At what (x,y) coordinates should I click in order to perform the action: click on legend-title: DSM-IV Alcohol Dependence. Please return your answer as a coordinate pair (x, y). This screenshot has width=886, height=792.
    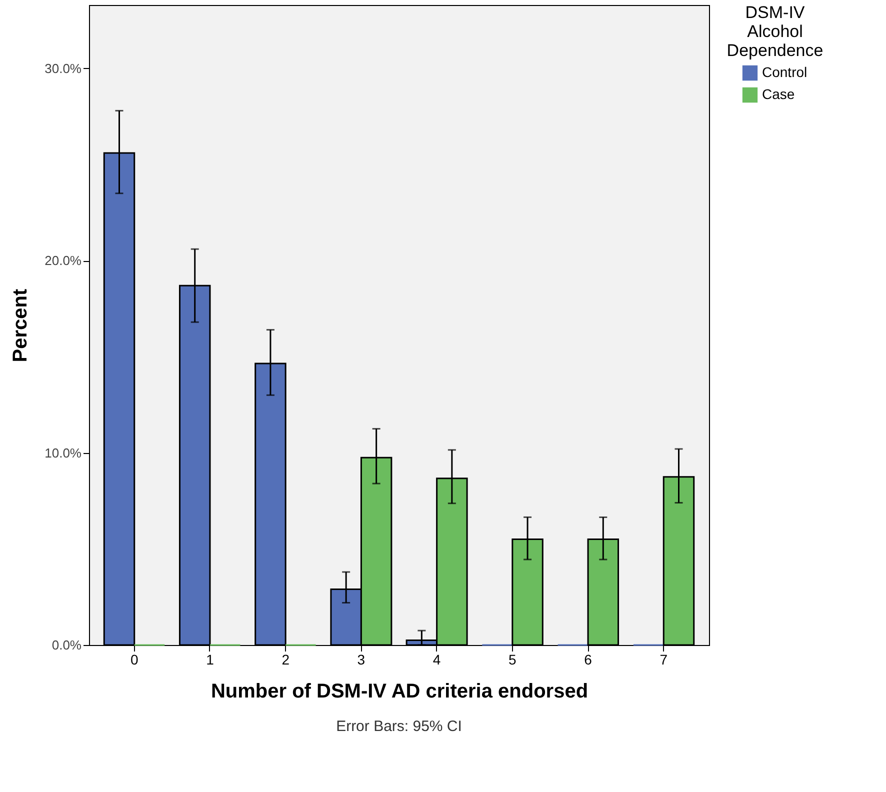
    Looking at the image, I should click on (775, 31).